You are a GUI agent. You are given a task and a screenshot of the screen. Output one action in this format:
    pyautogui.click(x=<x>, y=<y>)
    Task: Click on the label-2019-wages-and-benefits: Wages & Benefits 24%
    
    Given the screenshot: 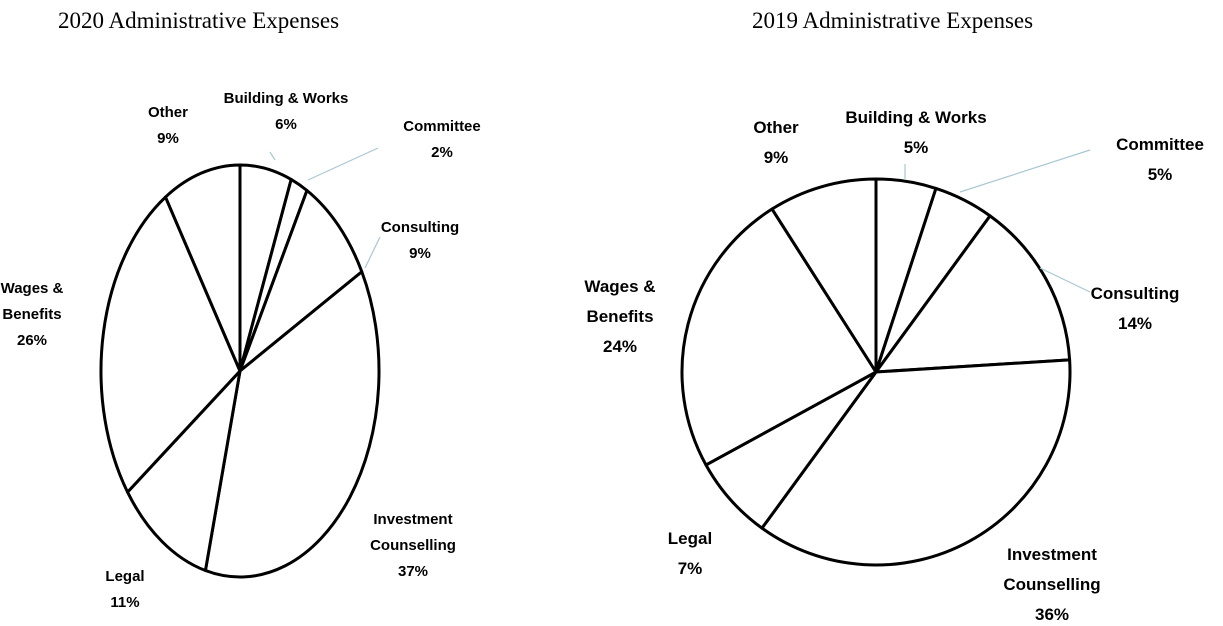 What is the action you would take?
    pyautogui.click(x=619, y=316)
    